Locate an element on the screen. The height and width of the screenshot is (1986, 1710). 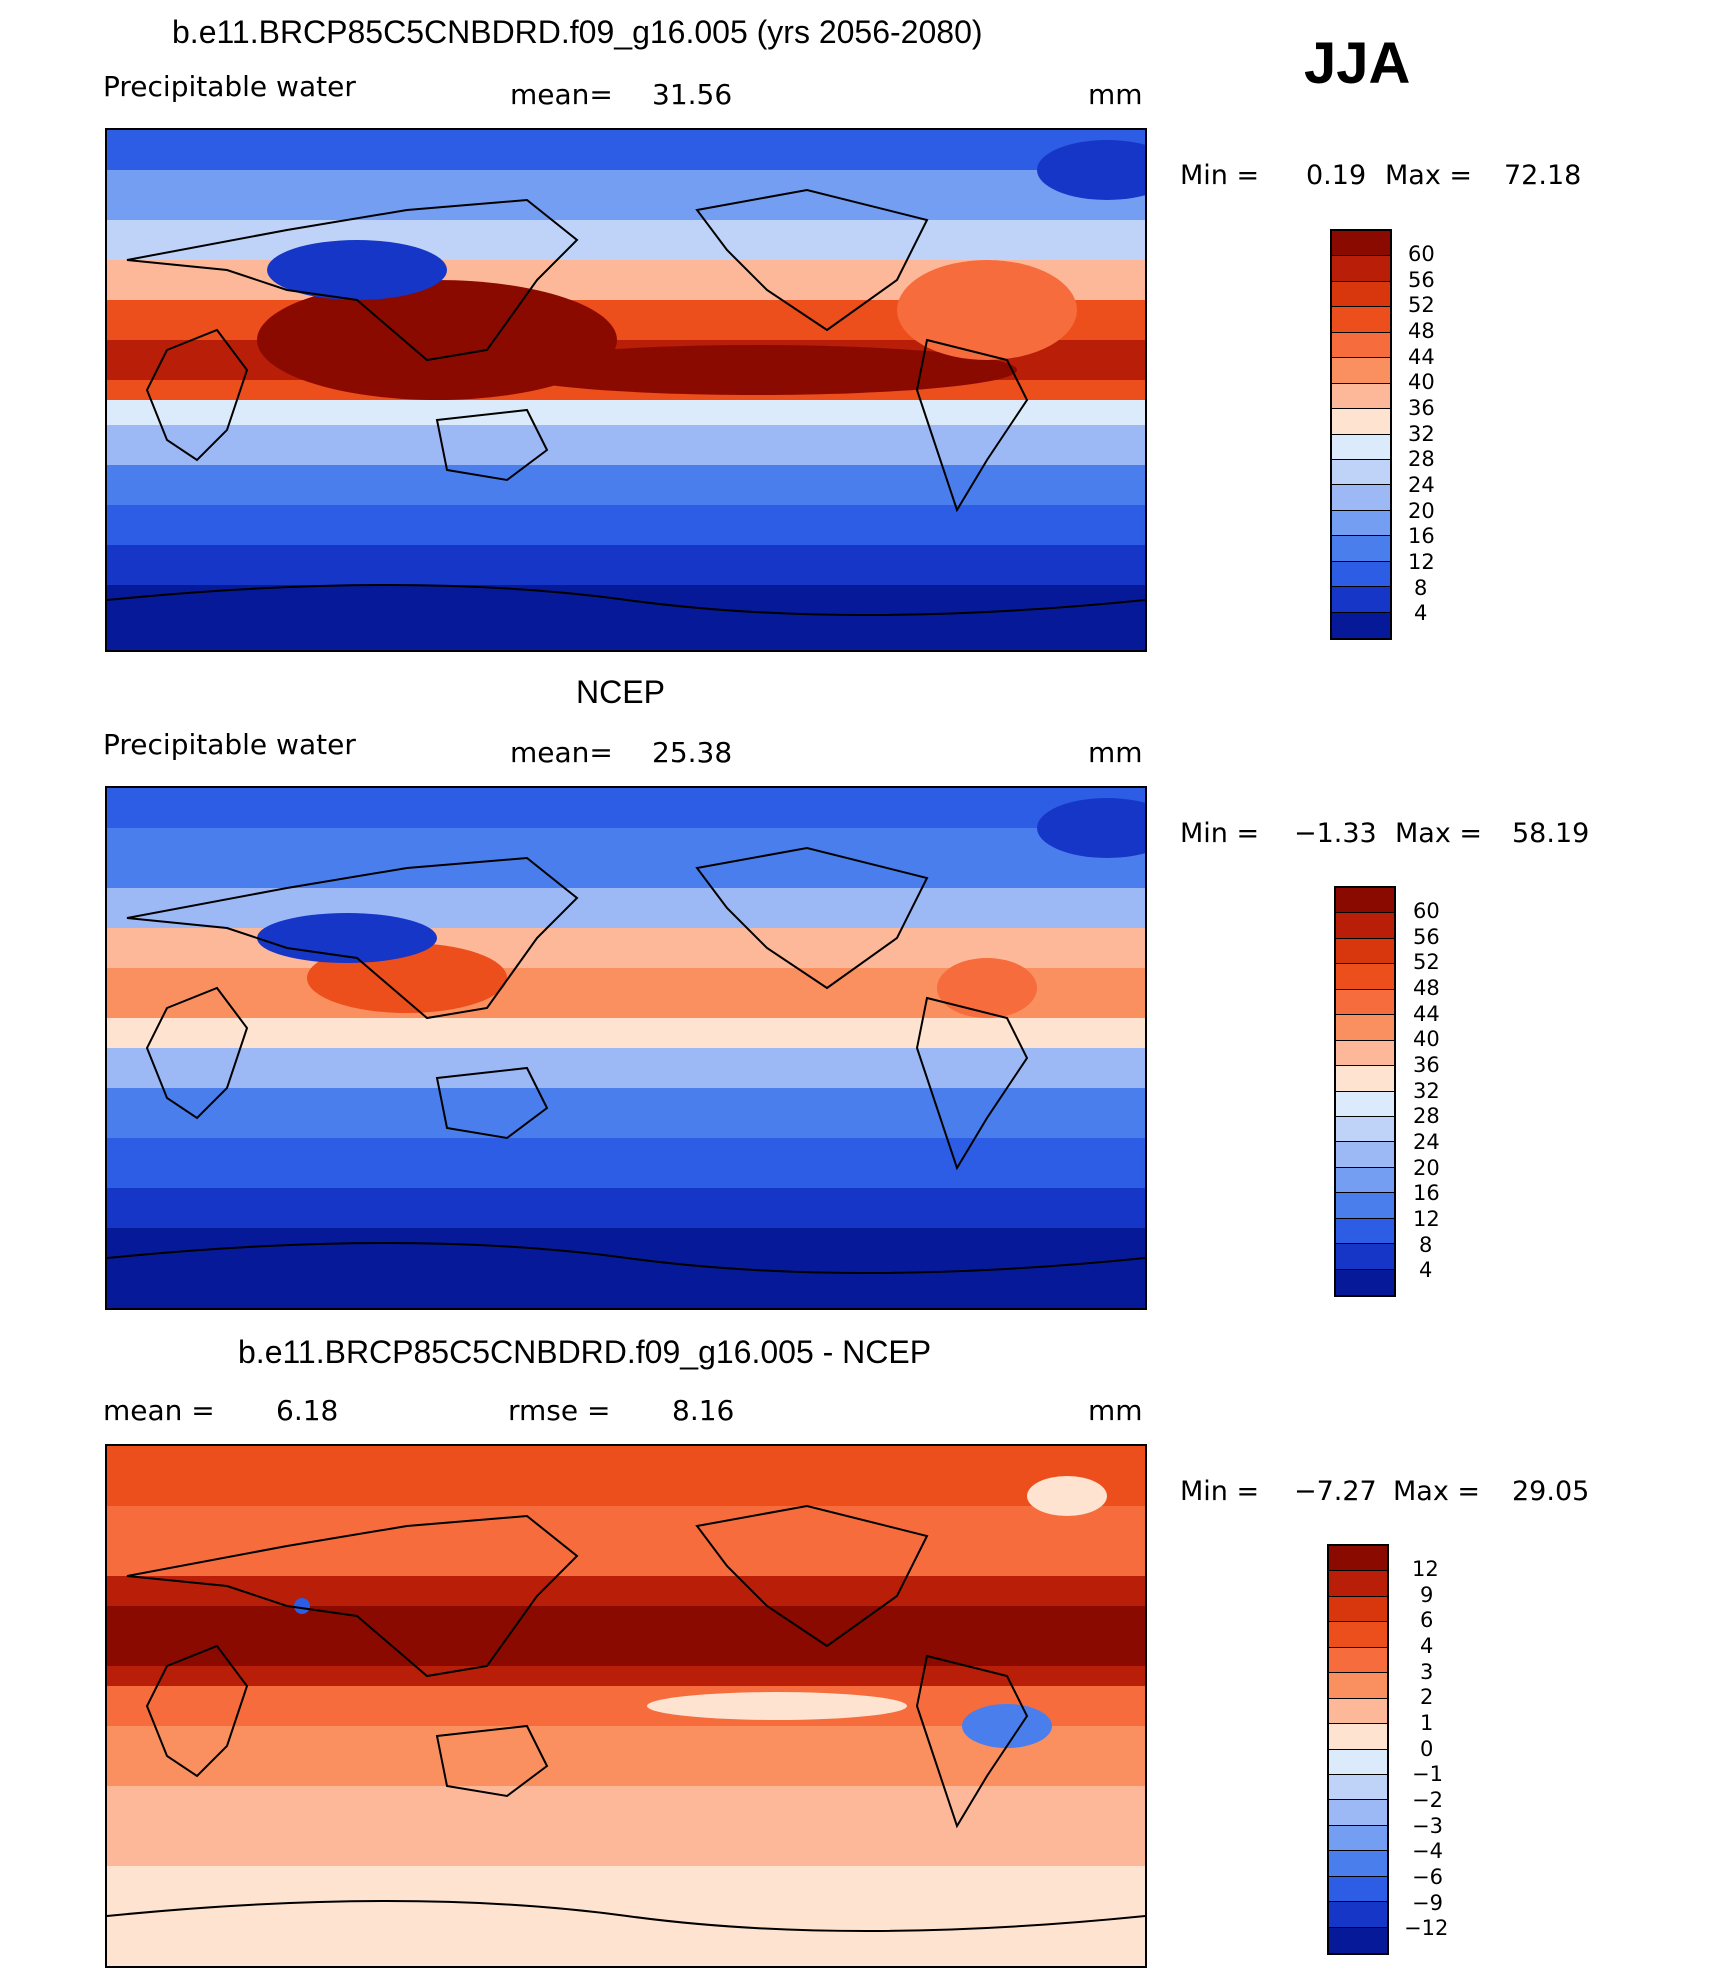
colorbar-label: 8 is located at coordinates (1426, 1245).